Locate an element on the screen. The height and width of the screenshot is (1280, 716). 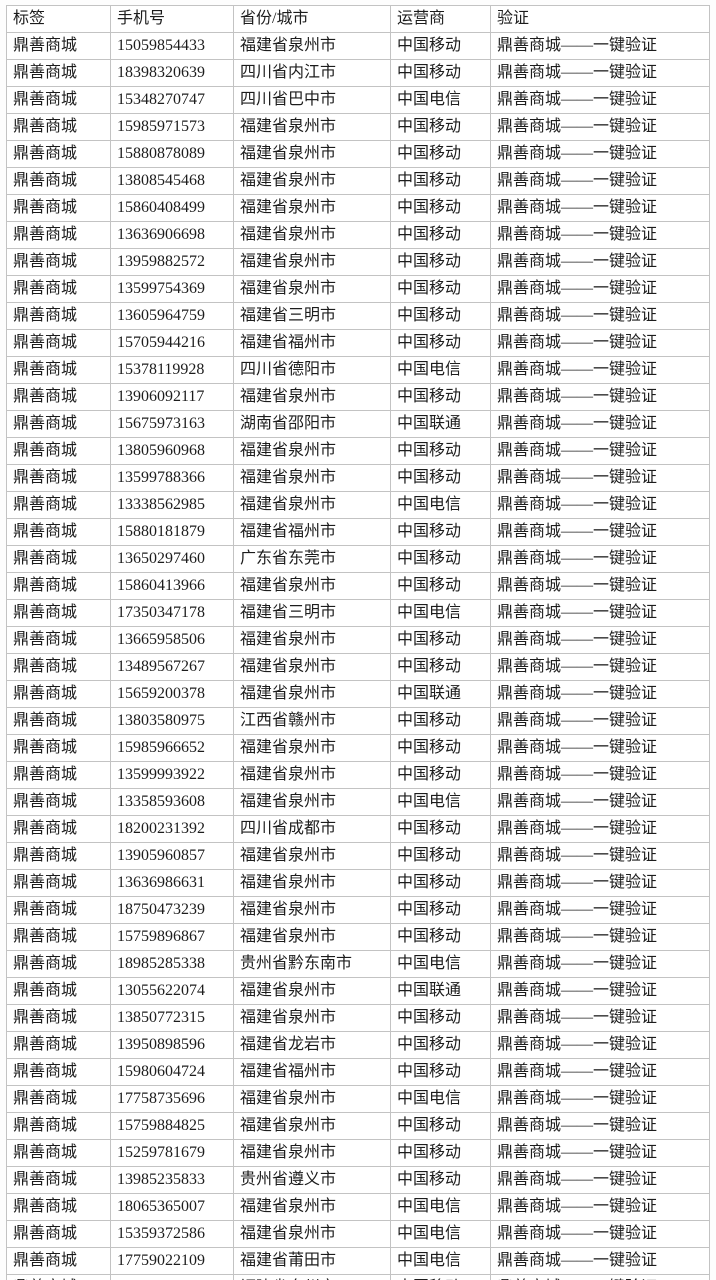
table-row: 鼎善商城 15659200378 福建省泉州市 中国联通 鼎善商城——一键验证 is located at coordinates (358, 694).